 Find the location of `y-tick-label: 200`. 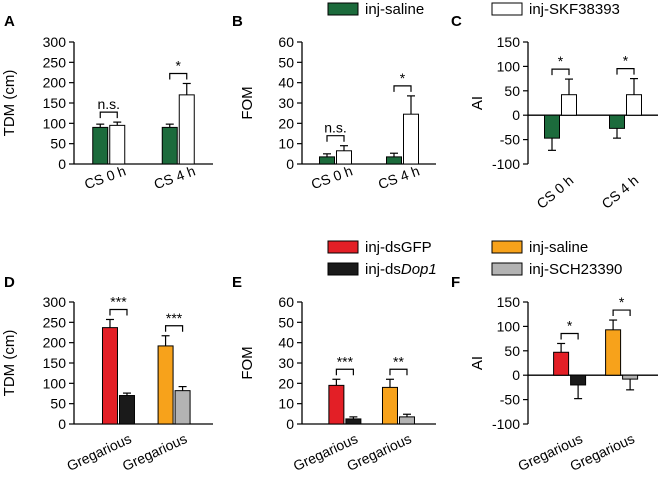

y-tick-label: 200 is located at coordinates (55, 83).